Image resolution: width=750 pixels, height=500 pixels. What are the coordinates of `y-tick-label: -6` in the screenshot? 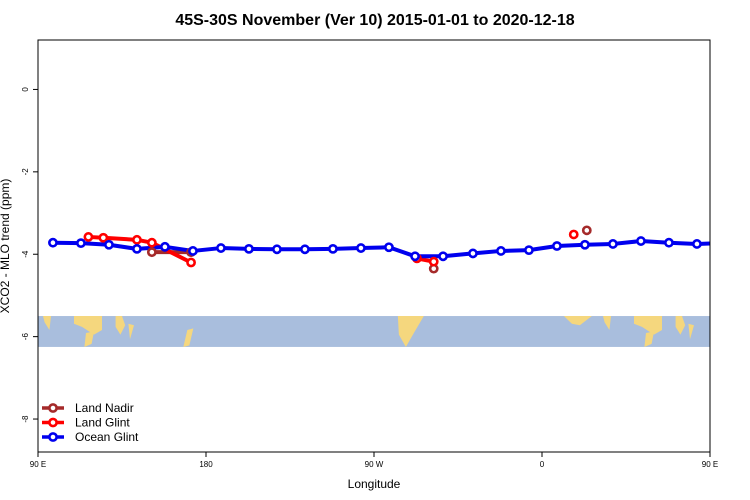 It's located at (25, 337).